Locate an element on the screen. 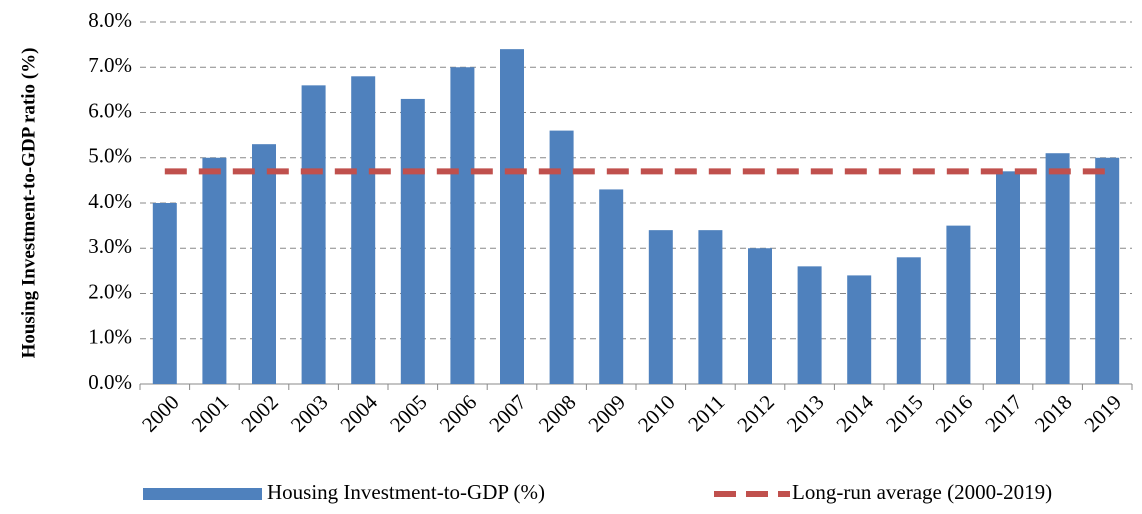 This screenshot has width=1142, height=514. x-tick-label: 2009 is located at coordinates (606, 413).